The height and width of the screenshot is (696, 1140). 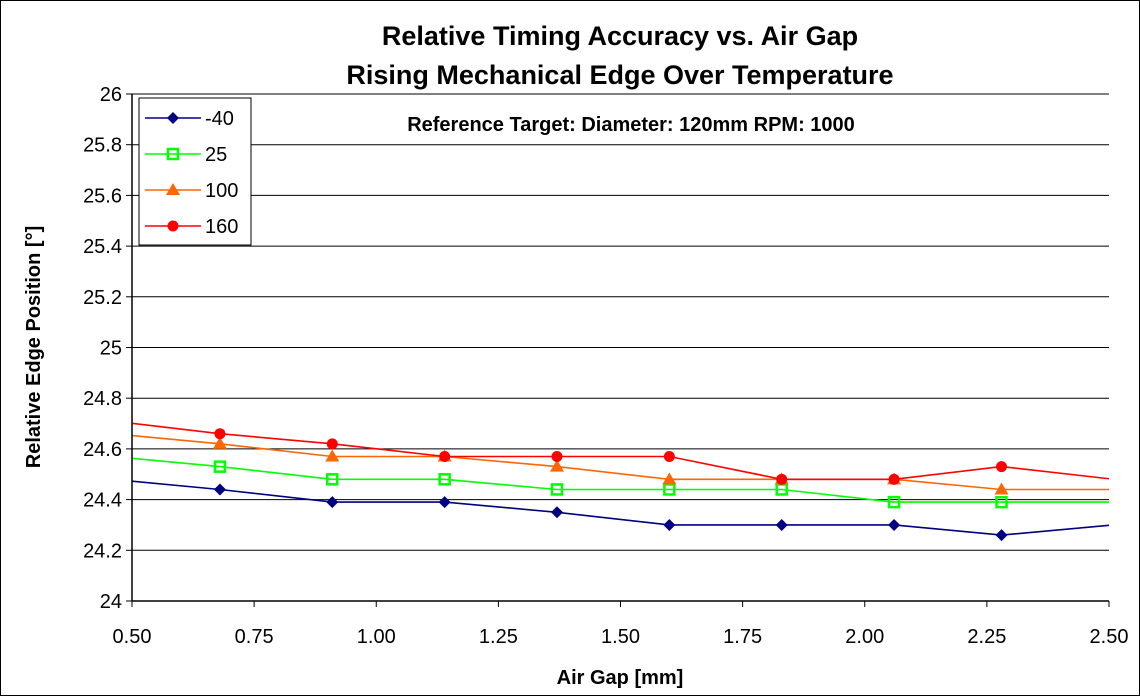 What do you see at coordinates (254, 637) in the screenshot?
I see `x-tick-label: 0.75` at bounding box center [254, 637].